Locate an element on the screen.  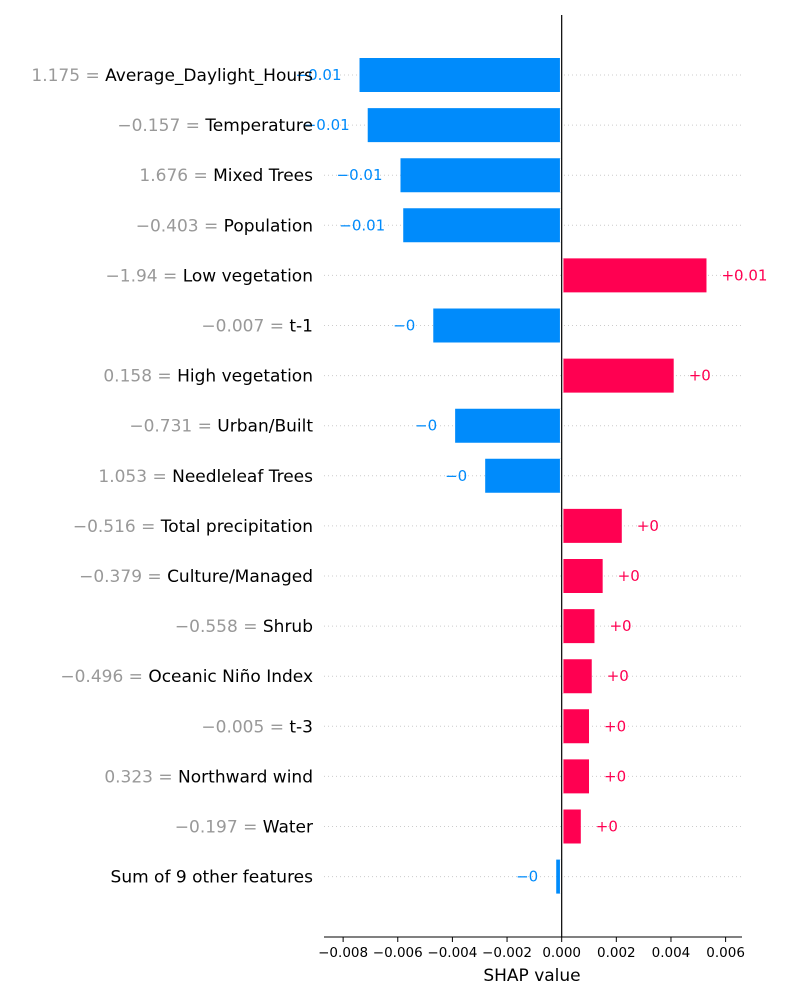
feature-label: Sum of 9 other features is located at coordinates (212, 878).